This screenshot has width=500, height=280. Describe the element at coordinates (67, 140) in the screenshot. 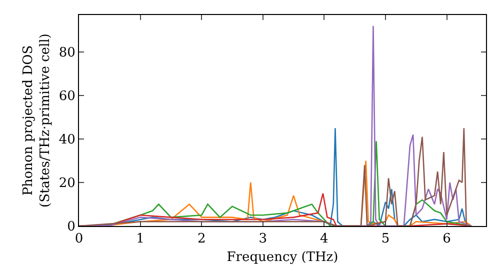

I see `y-tick-label: 40` at that location.